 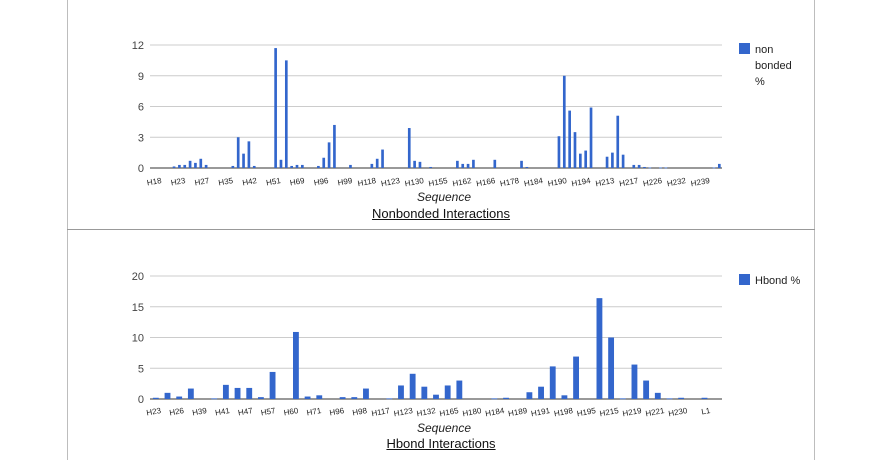 What do you see at coordinates (178, 182) in the screenshot?
I see `chart1-xtick-label: H23` at bounding box center [178, 182].